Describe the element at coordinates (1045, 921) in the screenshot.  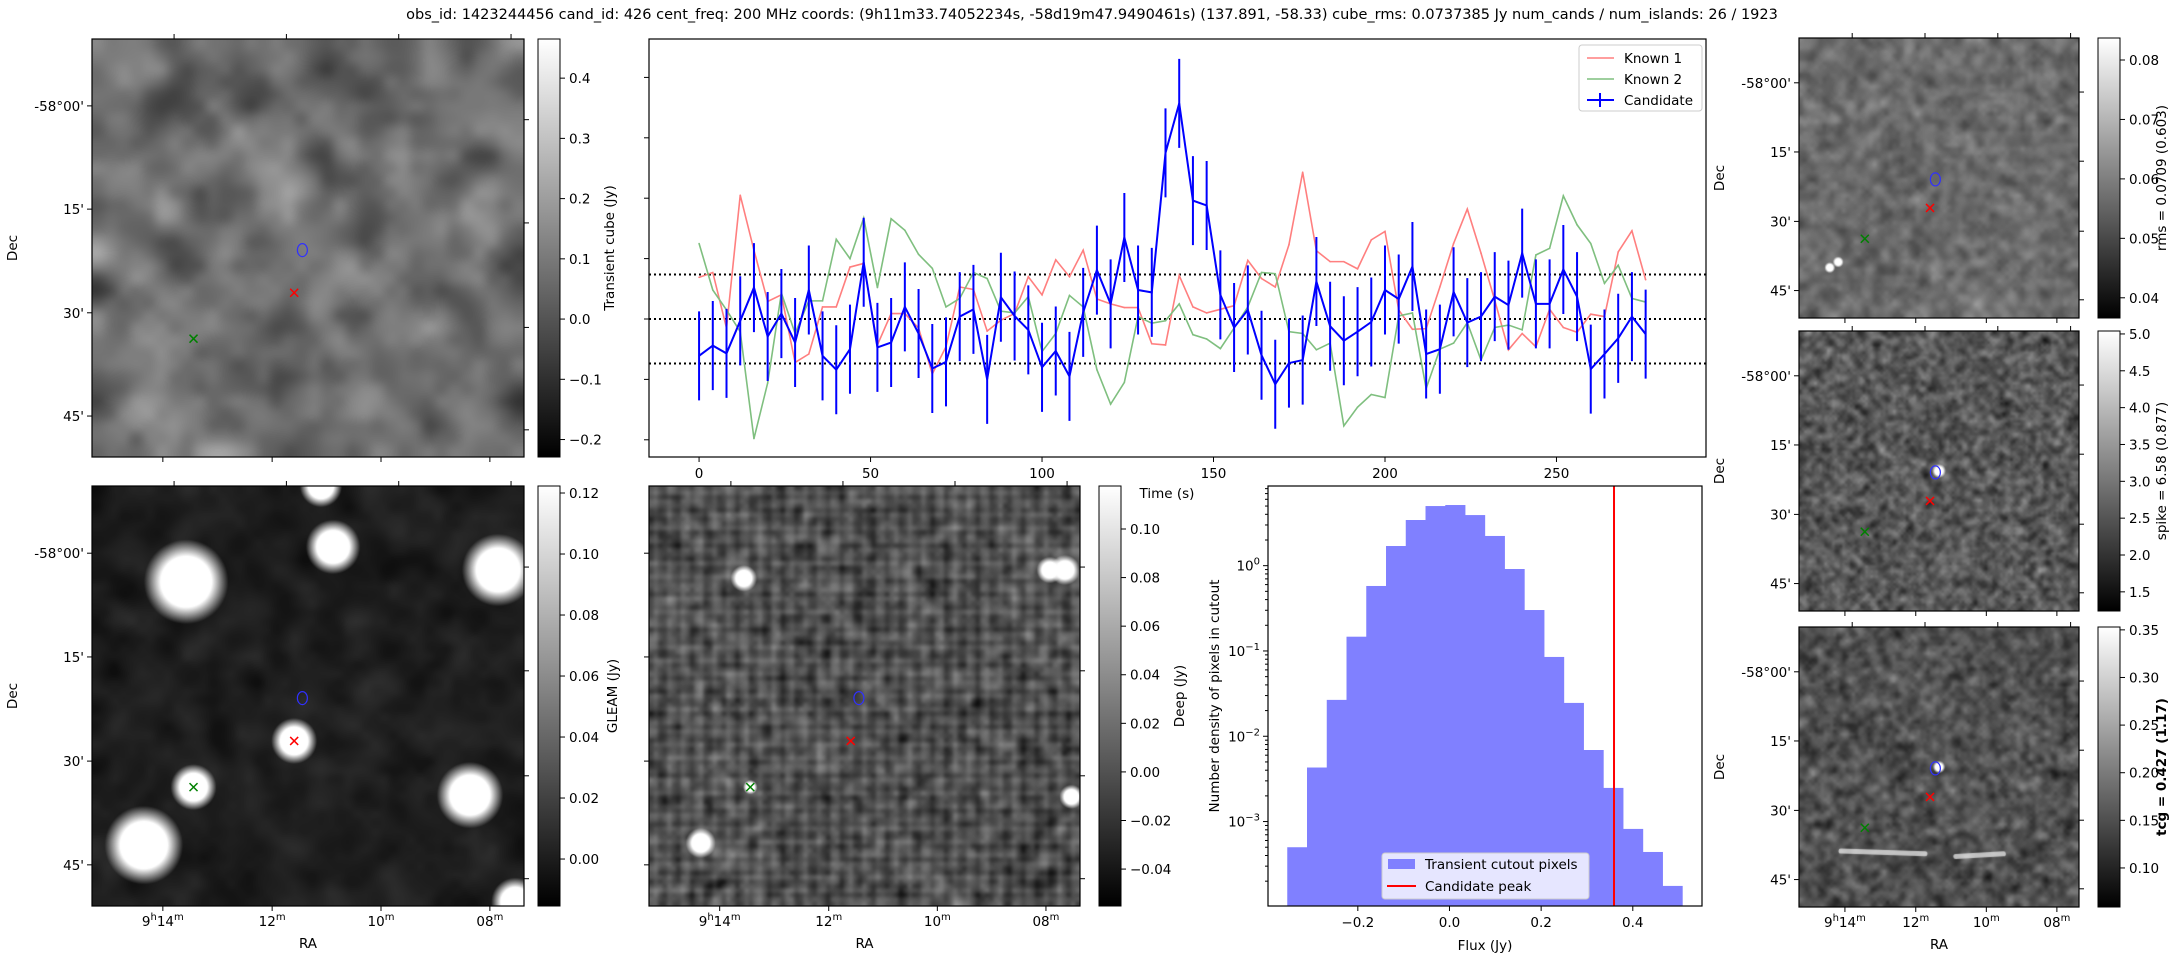
I see `ra-tick-label: 08m` at that location.